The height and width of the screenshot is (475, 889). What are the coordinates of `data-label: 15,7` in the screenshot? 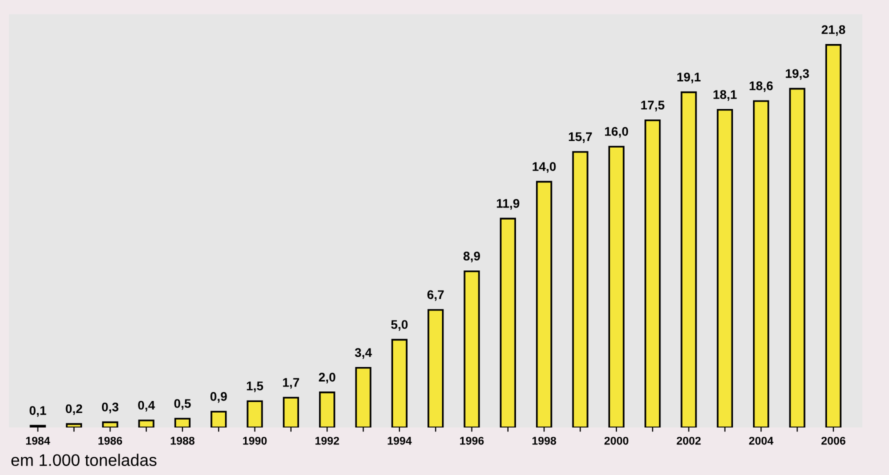 It's located at (580, 137).